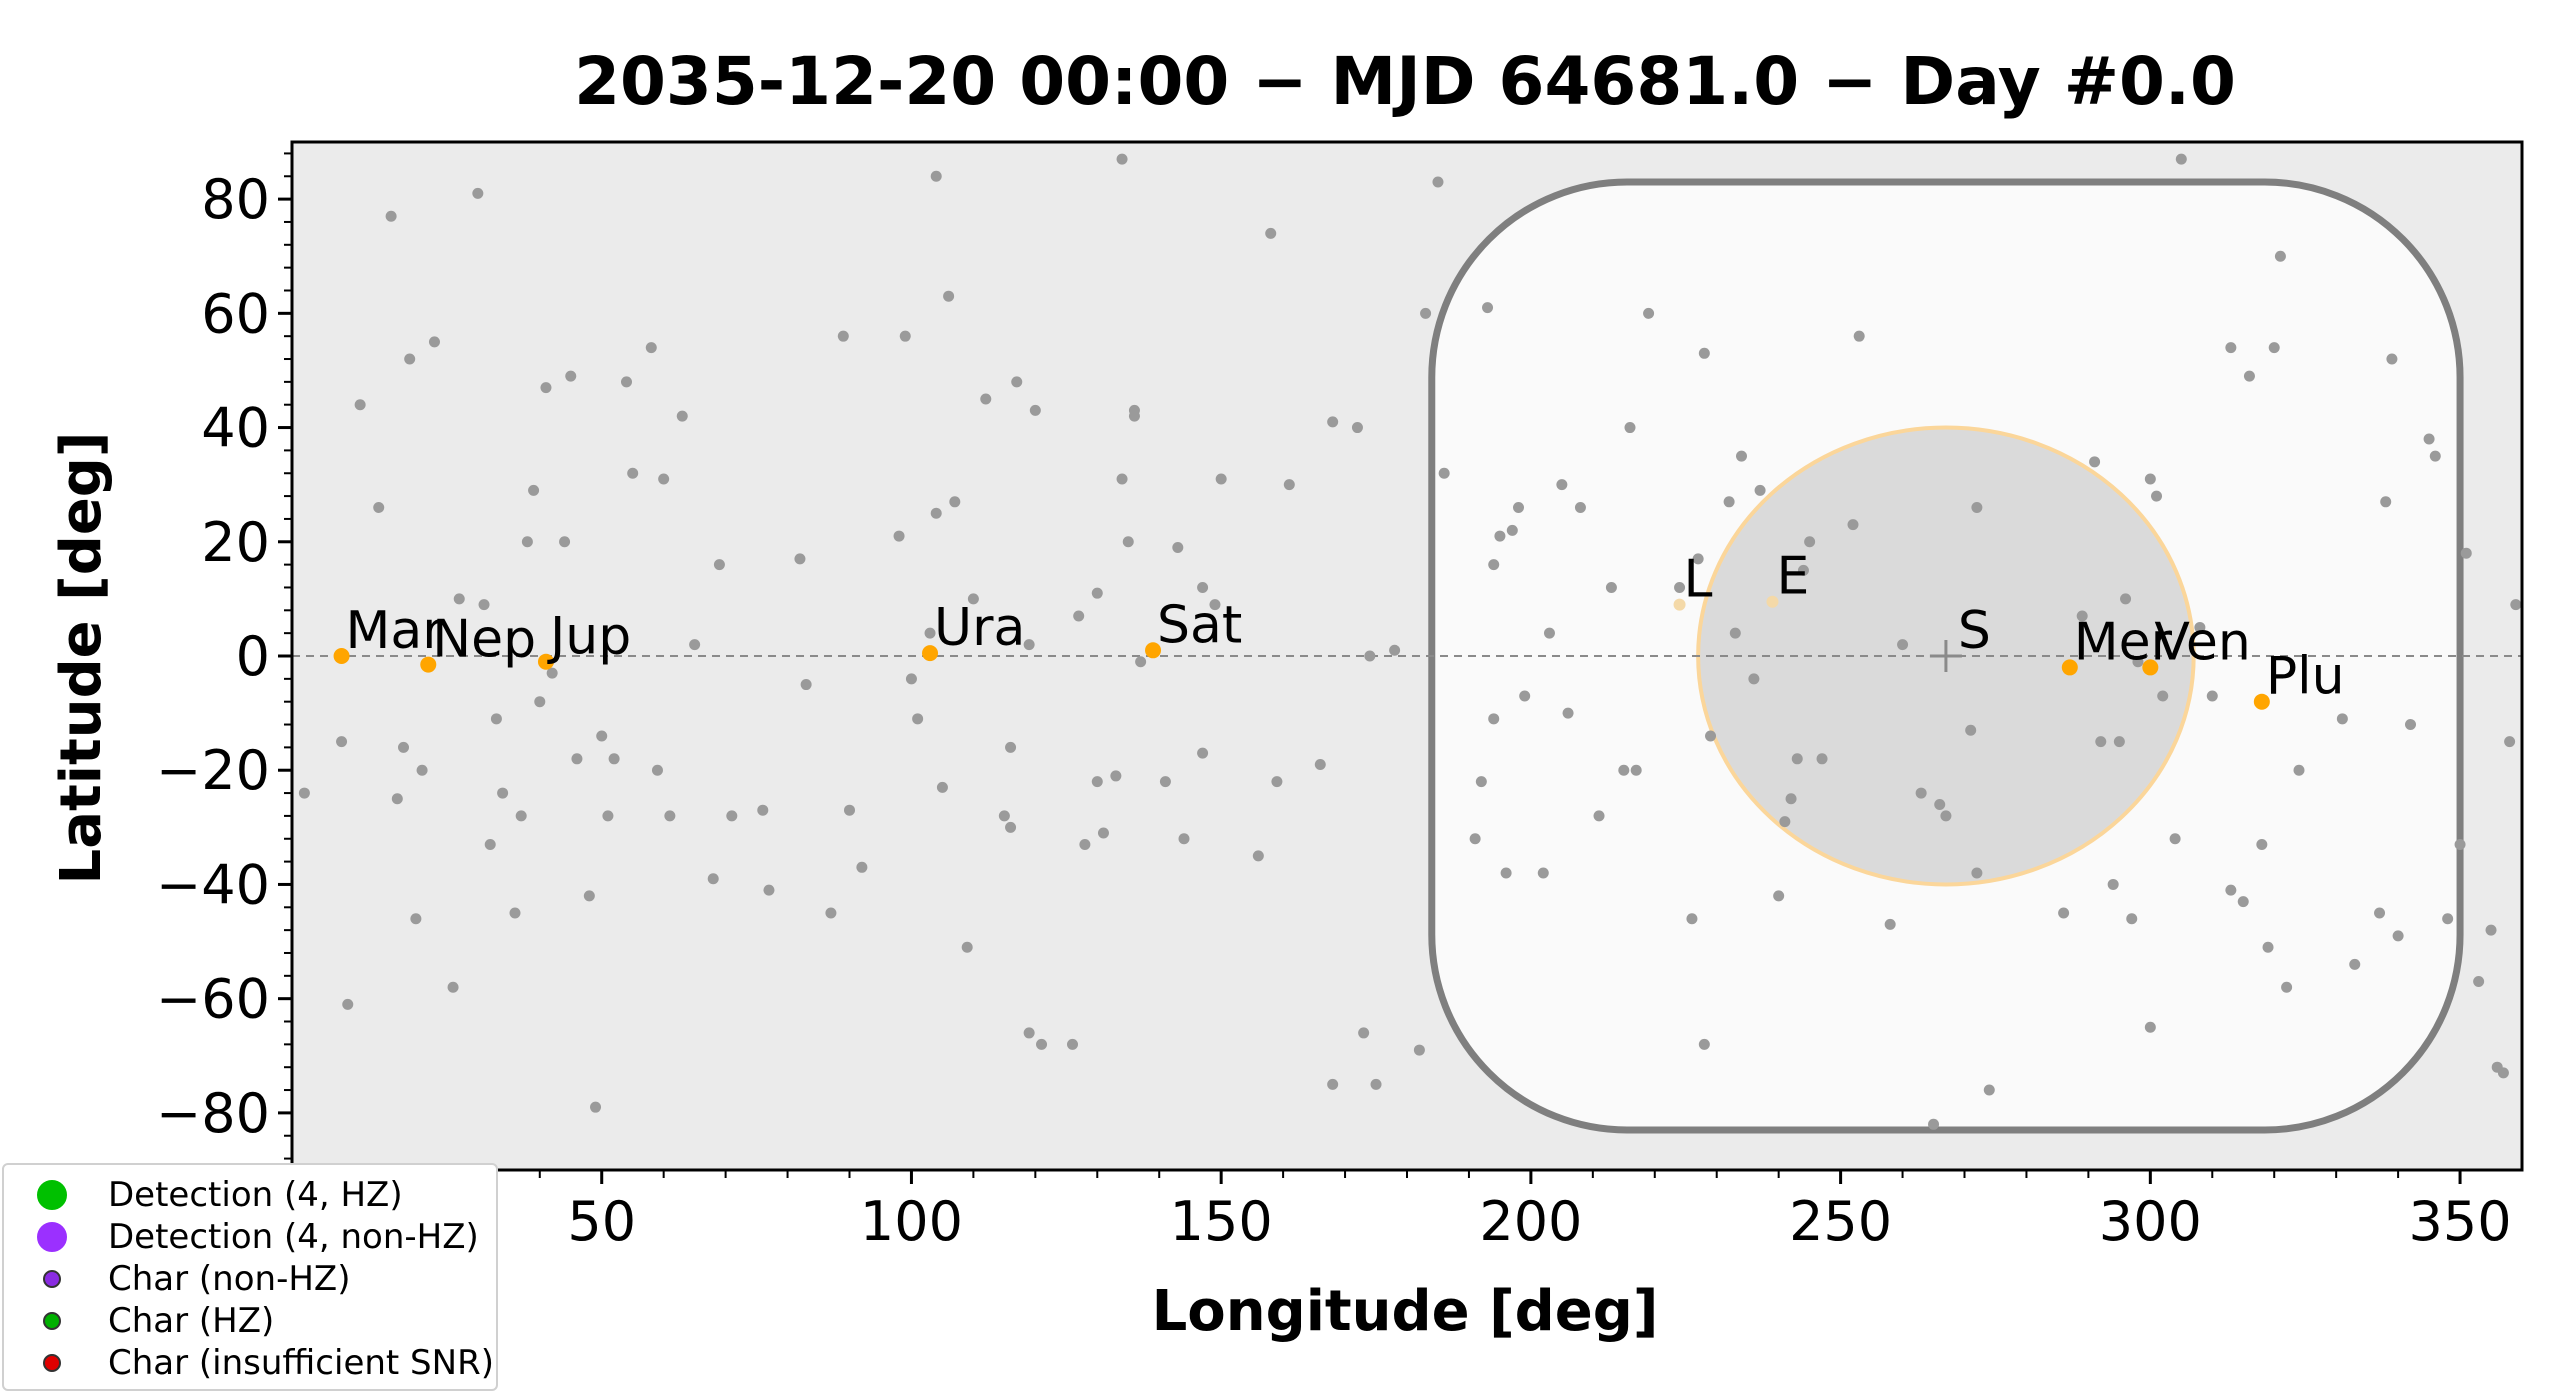 This screenshot has width=2553, height=1392. What do you see at coordinates (2202, 642) in the screenshot?
I see `planet-label-ven: Ven` at bounding box center [2202, 642].